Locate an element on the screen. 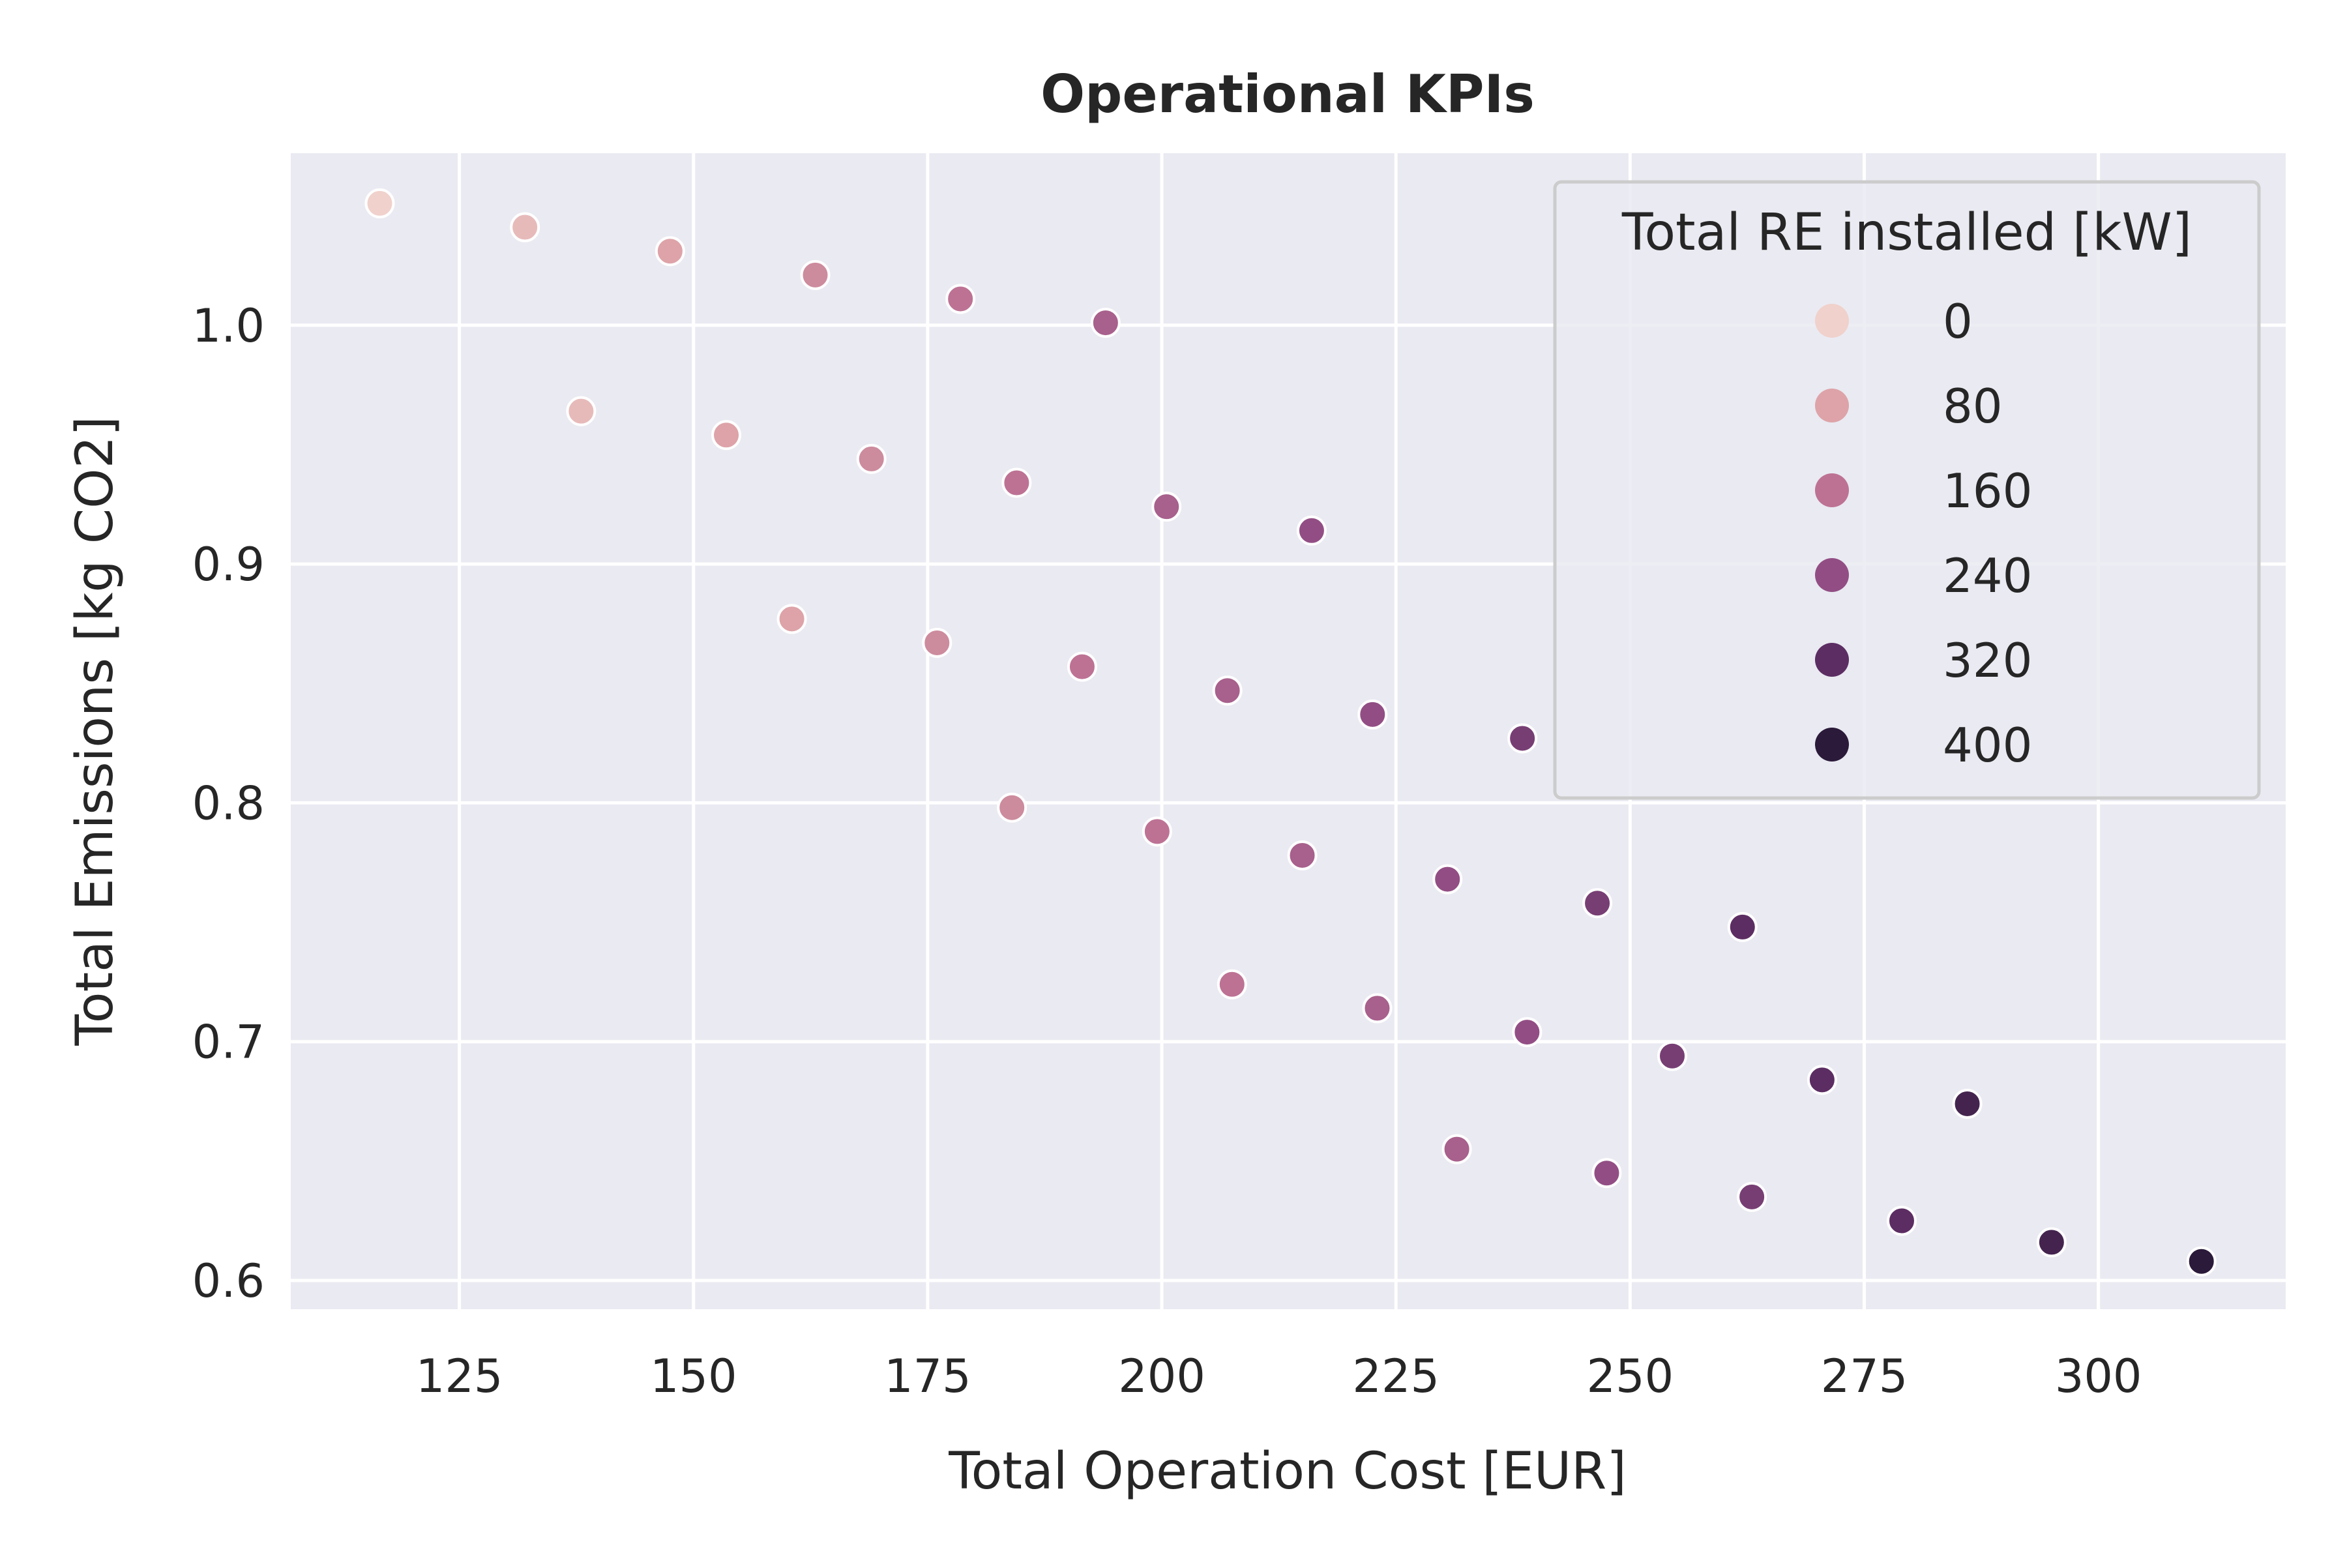  legend-label: 80 is located at coordinates (1973, 407).